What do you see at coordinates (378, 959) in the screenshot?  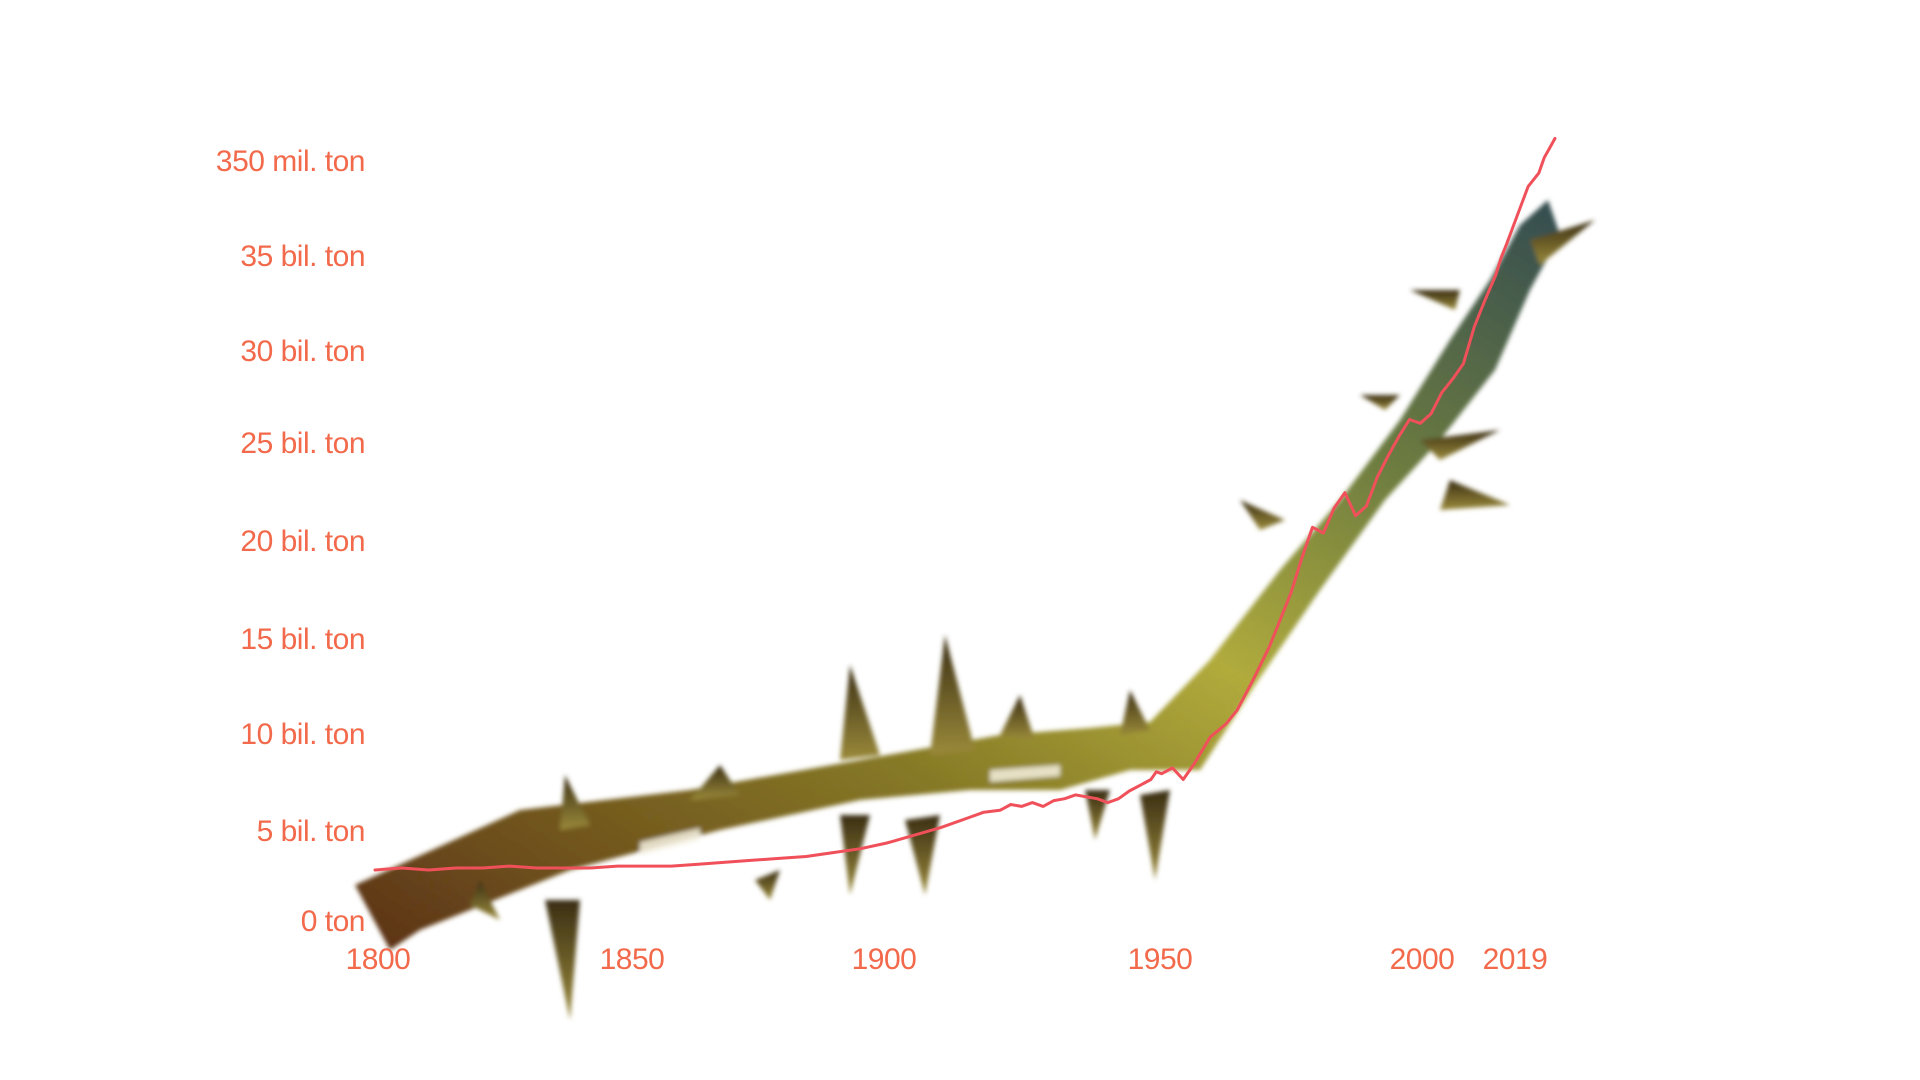 I see `x-tick-label: 1800` at bounding box center [378, 959].